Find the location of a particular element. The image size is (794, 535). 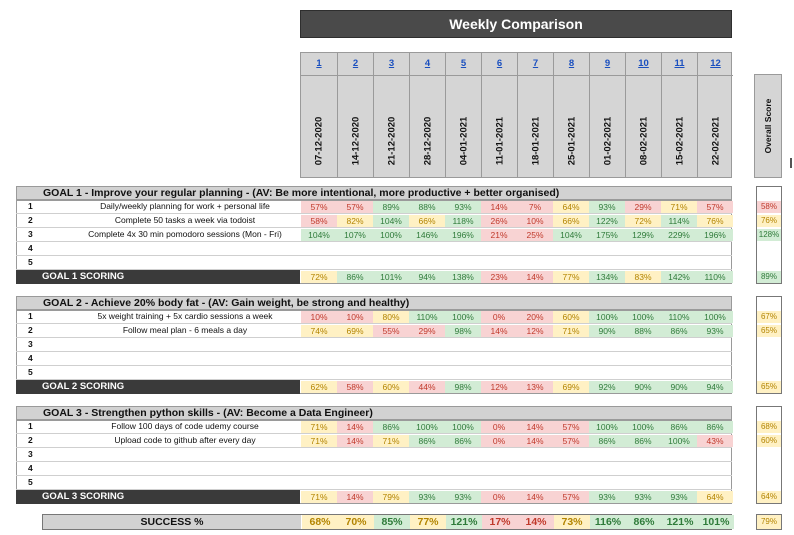

week-number-link: 2 is located at coordinates (355, 63).